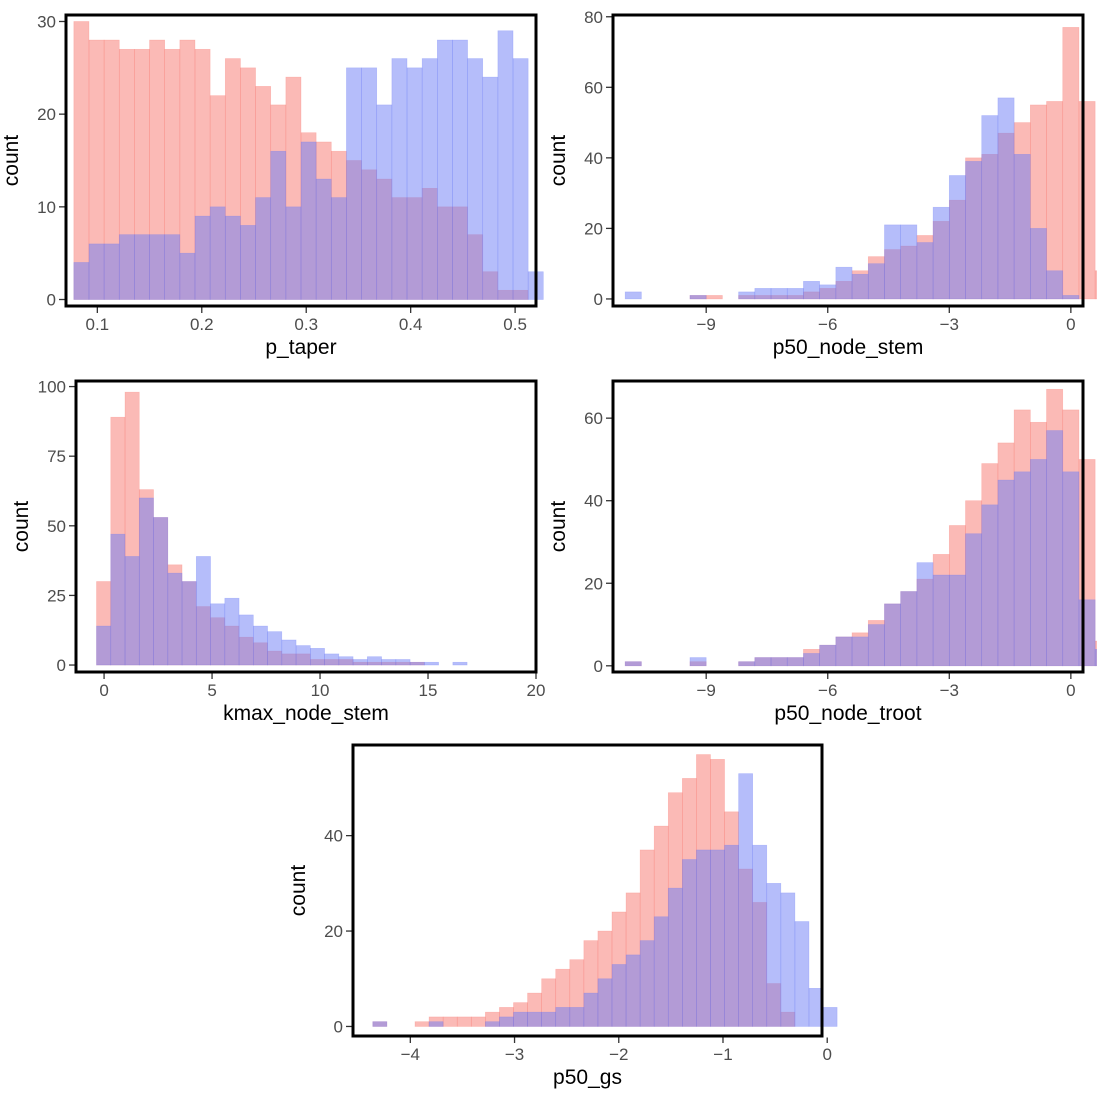 The height and width of the screenshot is (1101, 1097). I want to click on x-tick-label: 10, so click(320, 690).